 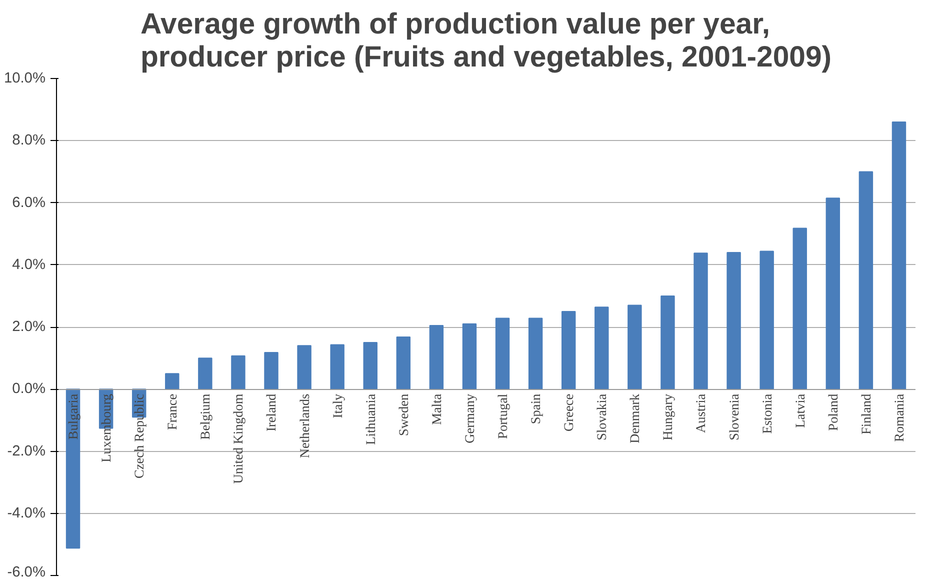 What do you see at coordinates (568, 413) in the screenshot?
I see `x-tick-label: Greece` at bounding box center [568, 413].